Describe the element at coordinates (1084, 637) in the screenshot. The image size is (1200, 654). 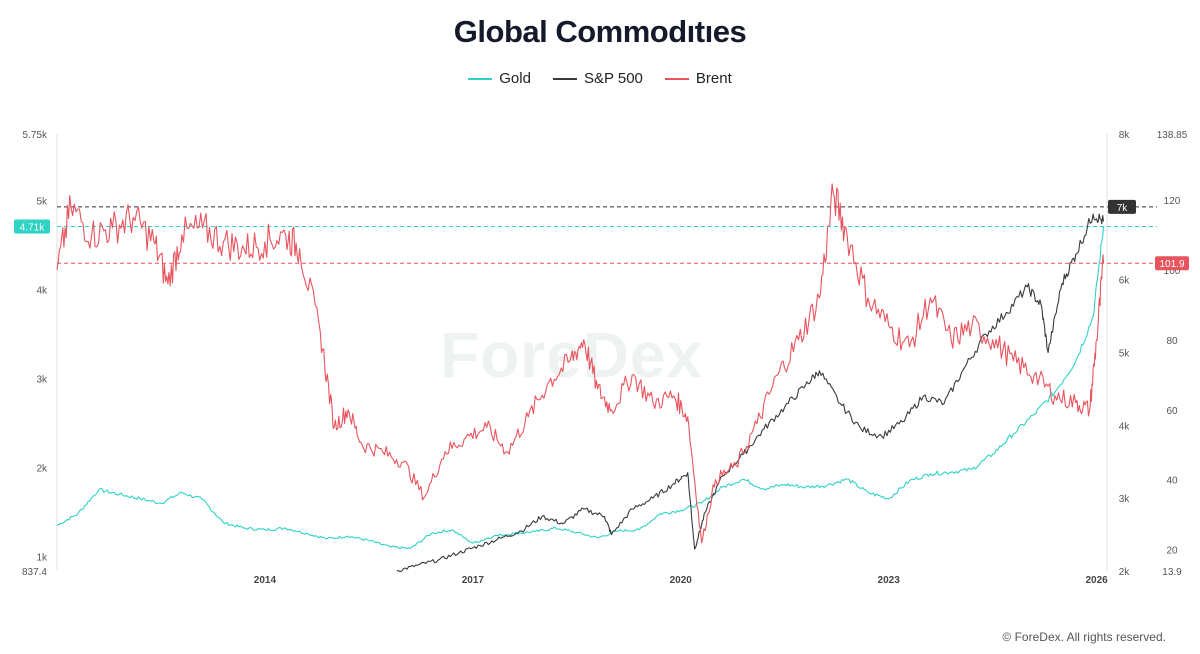
I see `copyright-text: © ForeDex. All rights reserved.` at that location.